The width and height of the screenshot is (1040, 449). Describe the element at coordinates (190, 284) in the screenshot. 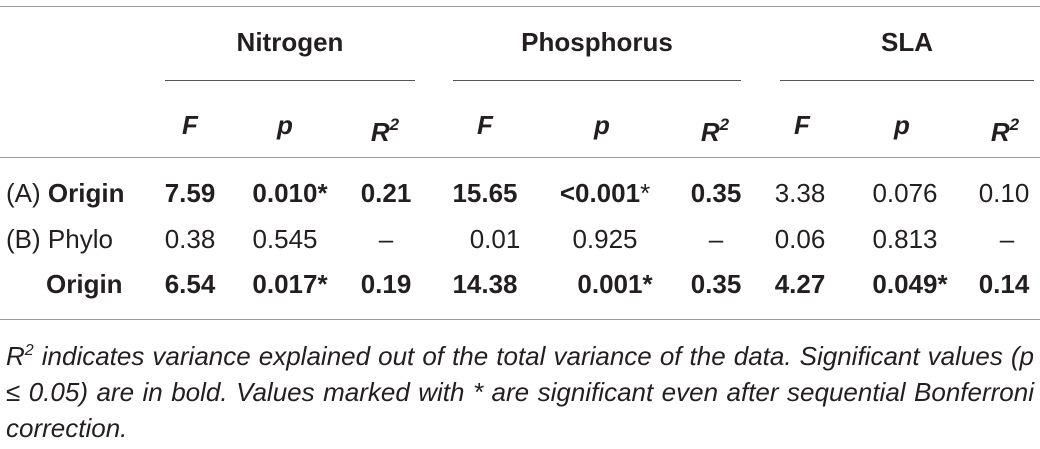

I see `nitrogen-f-cell: 6.54` at that location.